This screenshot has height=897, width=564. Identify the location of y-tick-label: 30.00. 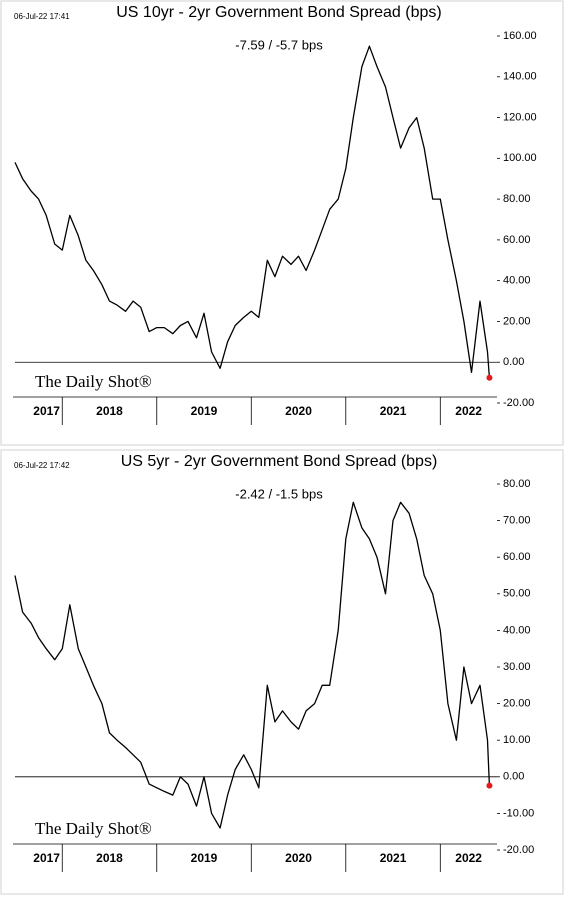
(517, 667).